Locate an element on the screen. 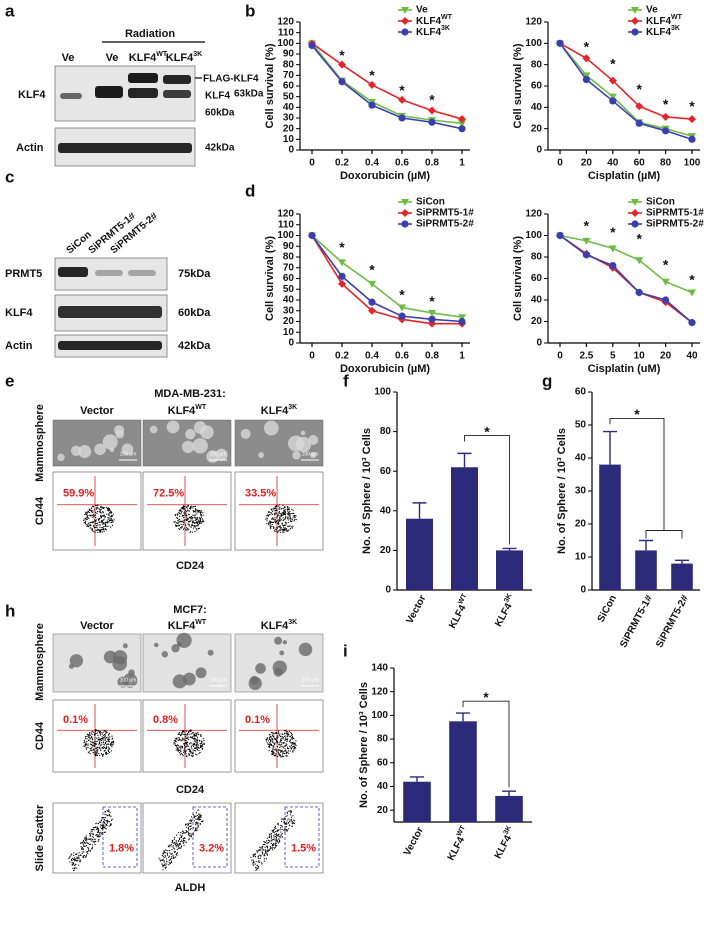 Image resolution: width=708 pixels, height=927 pixels. y-tick-label: 110 is located at coordinates (286, 32).